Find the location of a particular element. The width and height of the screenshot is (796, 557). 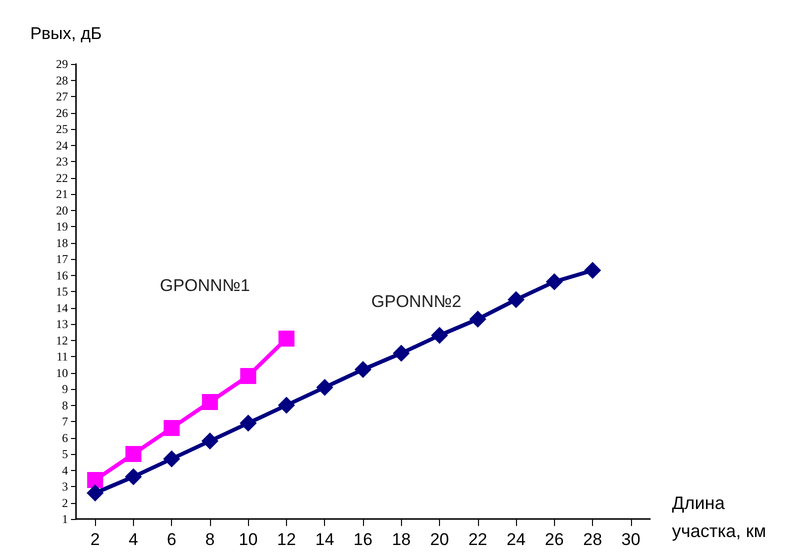

y-tick-label: 22 is located at coordinates (62, 177).